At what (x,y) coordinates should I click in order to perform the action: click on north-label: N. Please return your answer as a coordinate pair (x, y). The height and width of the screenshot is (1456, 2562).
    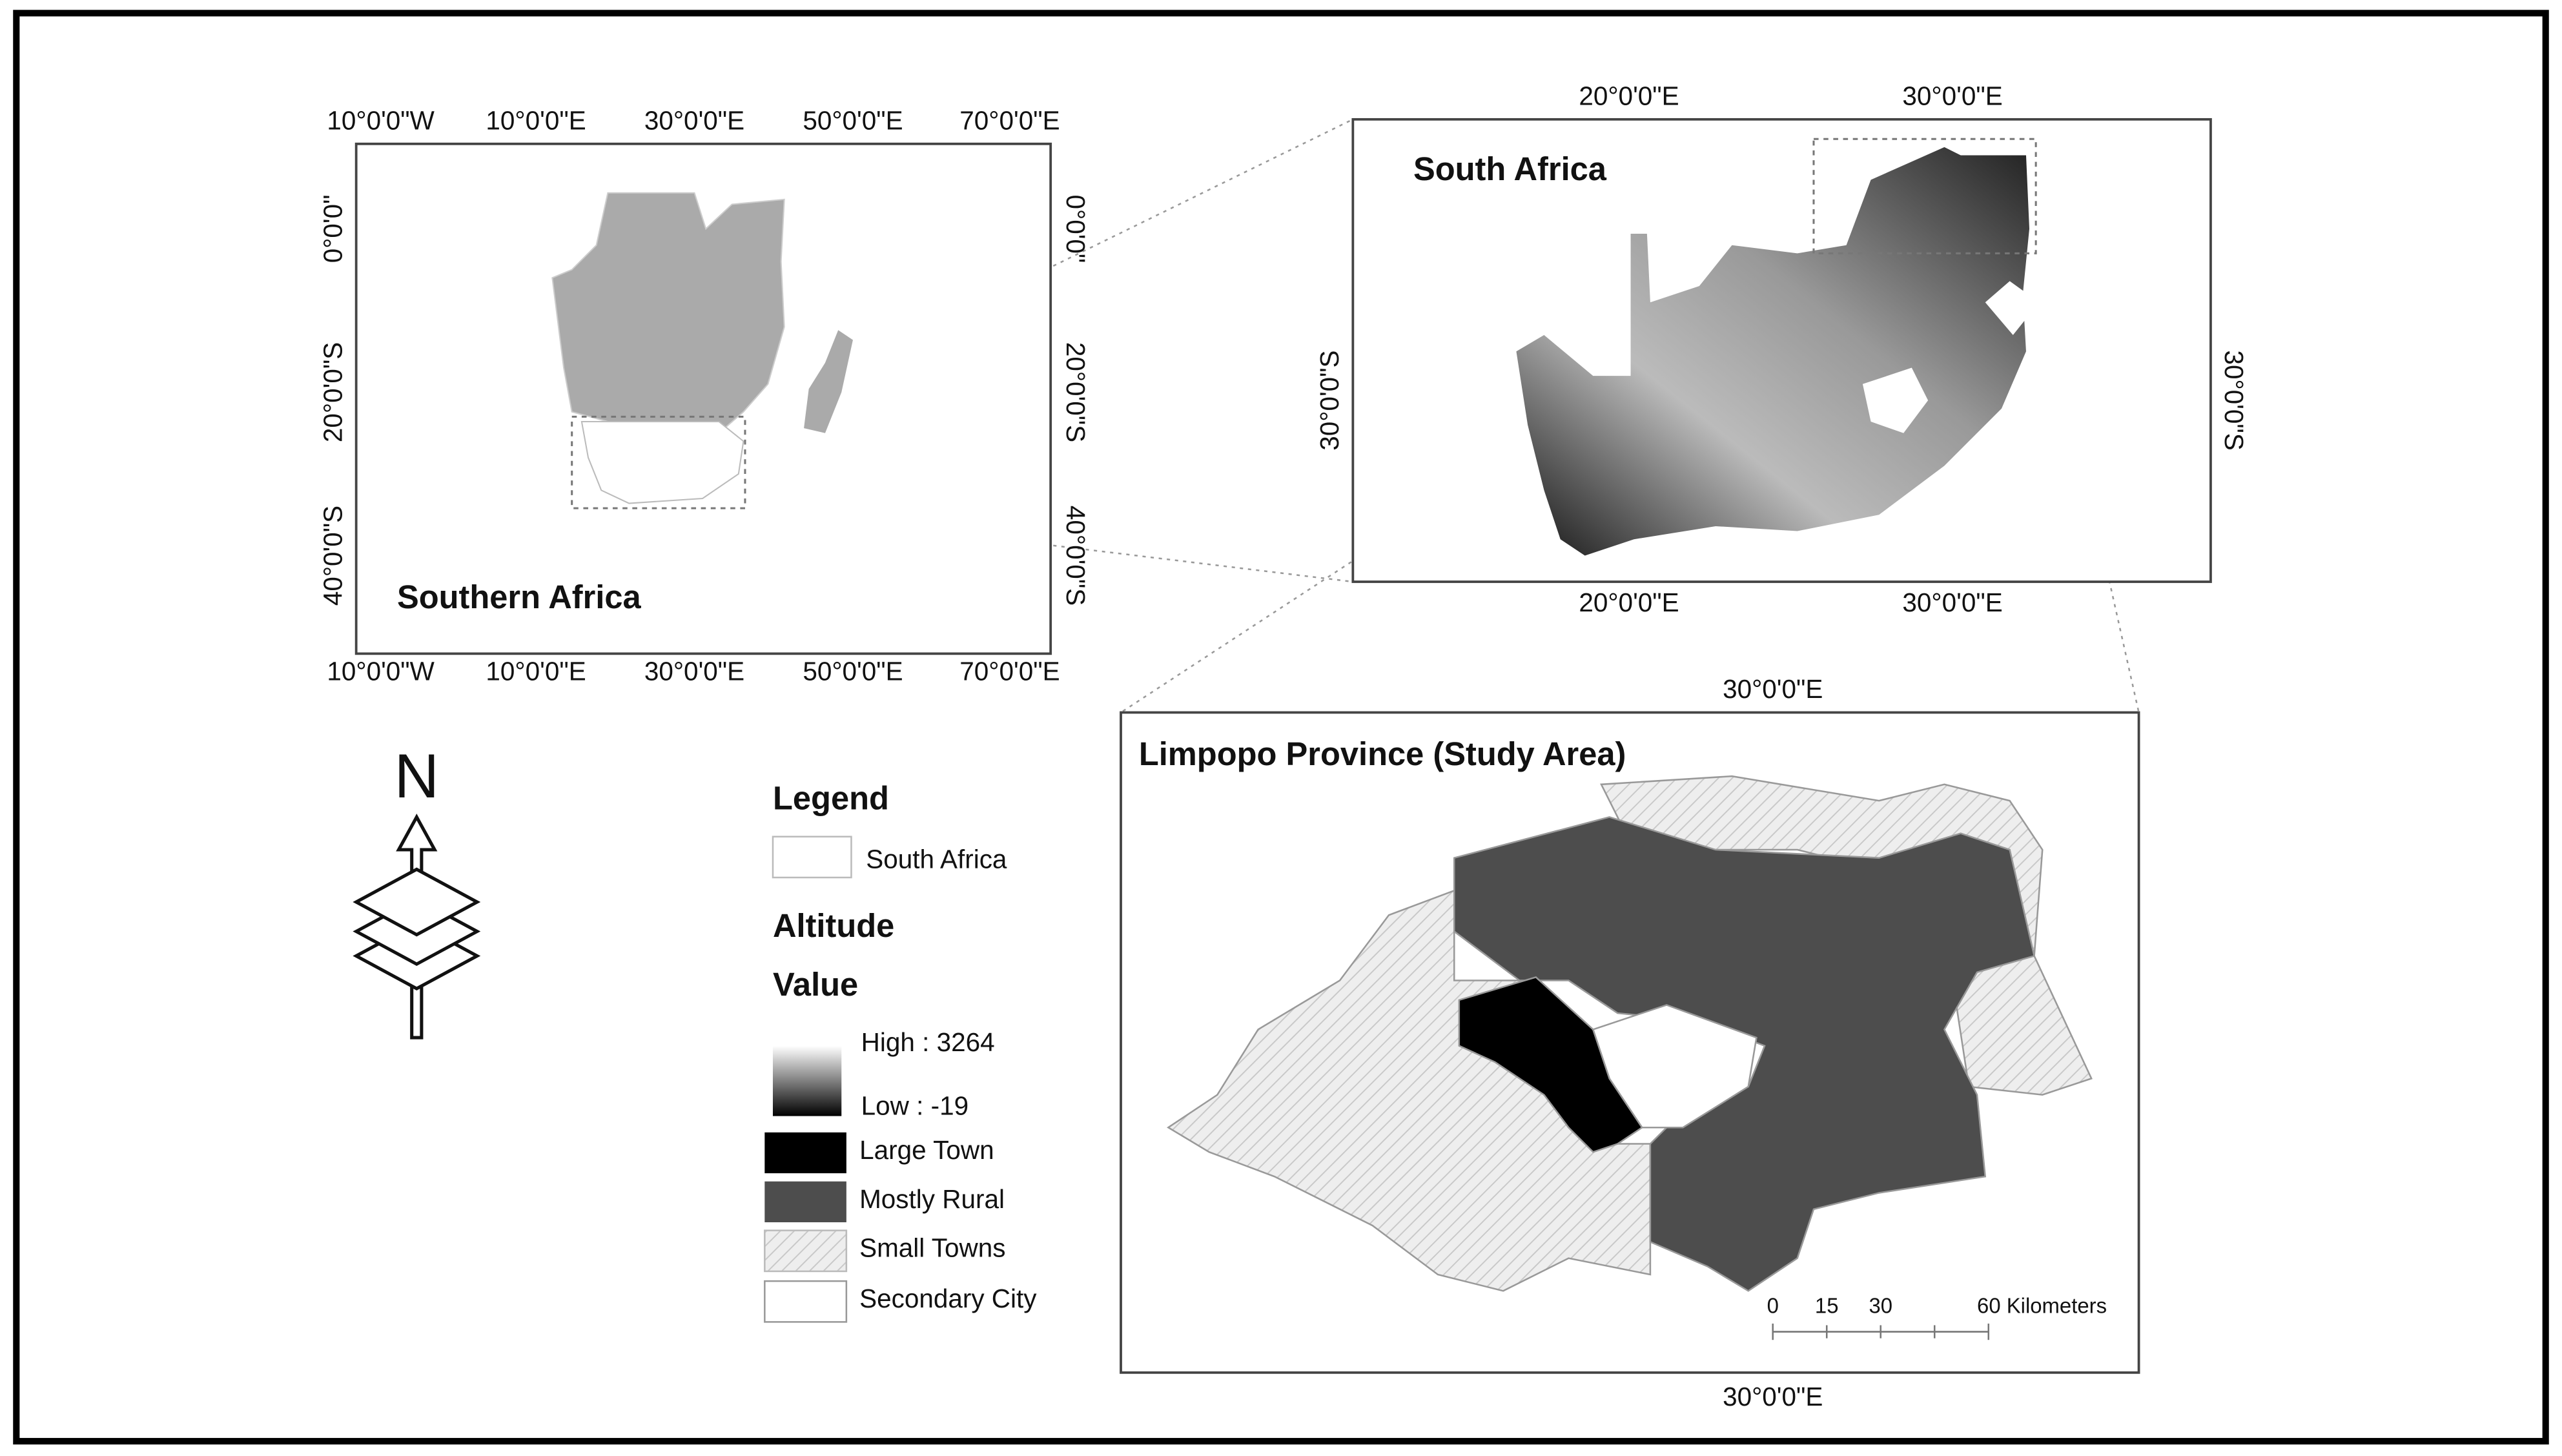
    Looking at the image, I should click on (417, 776).